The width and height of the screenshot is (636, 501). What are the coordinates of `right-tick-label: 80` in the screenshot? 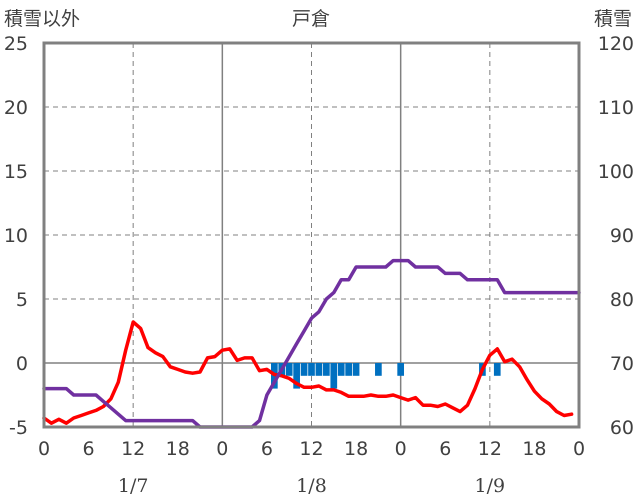 It's located at (622, 300).